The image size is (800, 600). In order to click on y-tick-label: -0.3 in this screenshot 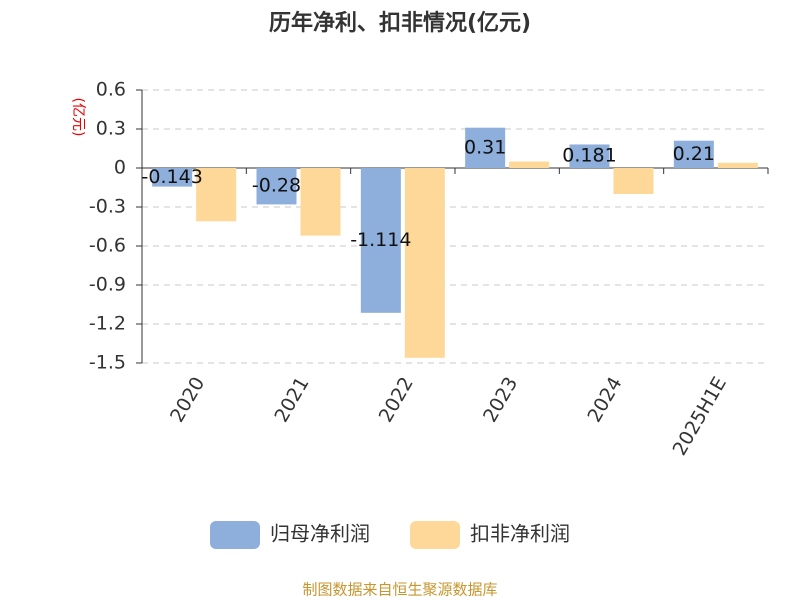, I will do `click(107, 207)`.